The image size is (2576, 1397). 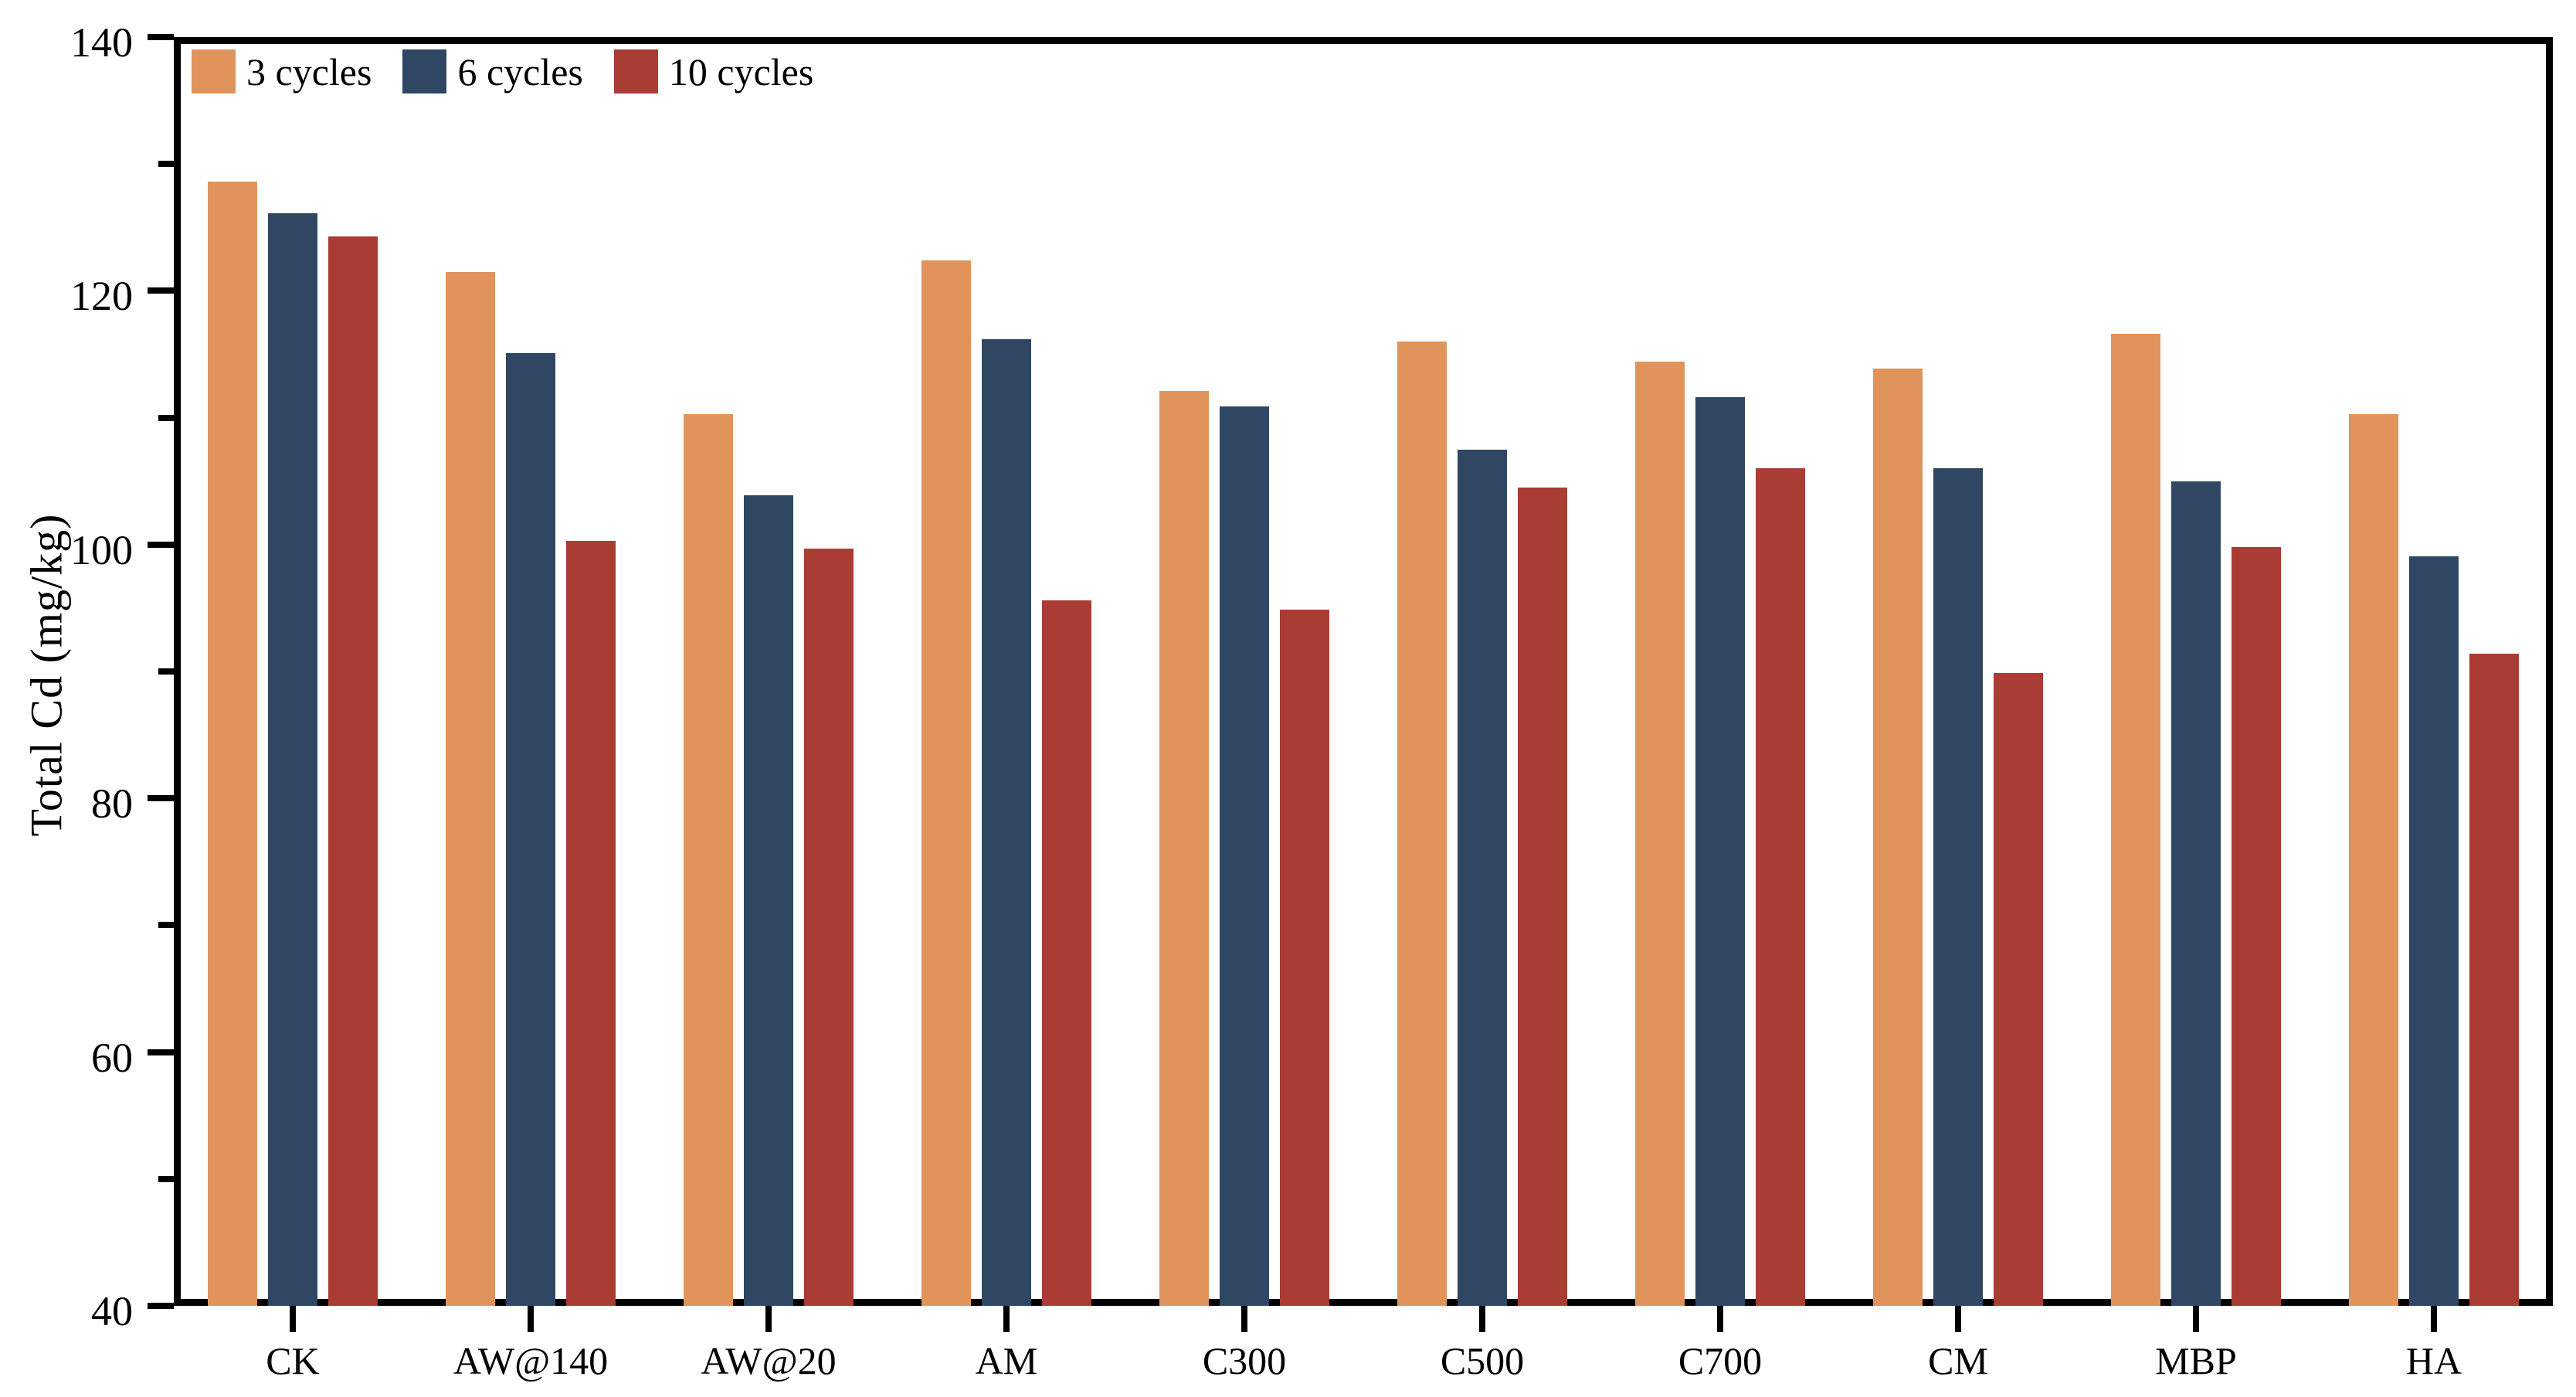 I want to click on x-tick-C300, so click(x=1244, y=1319).